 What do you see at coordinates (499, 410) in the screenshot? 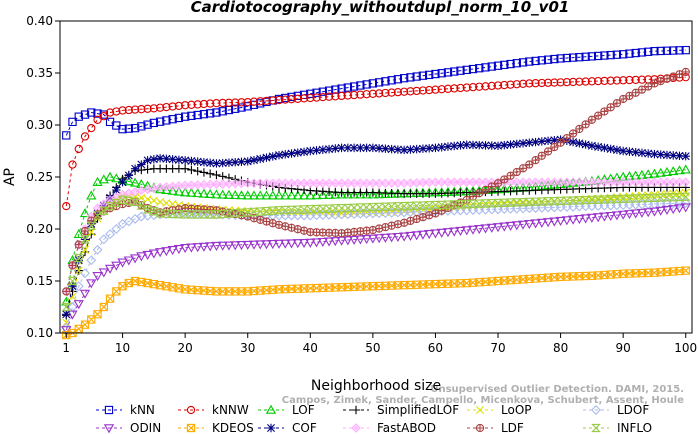
I see `legend-item-loop: LoOP` at bounding box center [499, 410].